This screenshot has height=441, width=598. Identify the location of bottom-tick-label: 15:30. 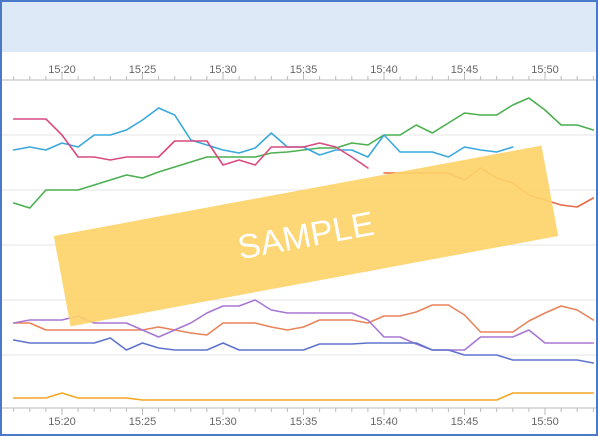
(223, 422).